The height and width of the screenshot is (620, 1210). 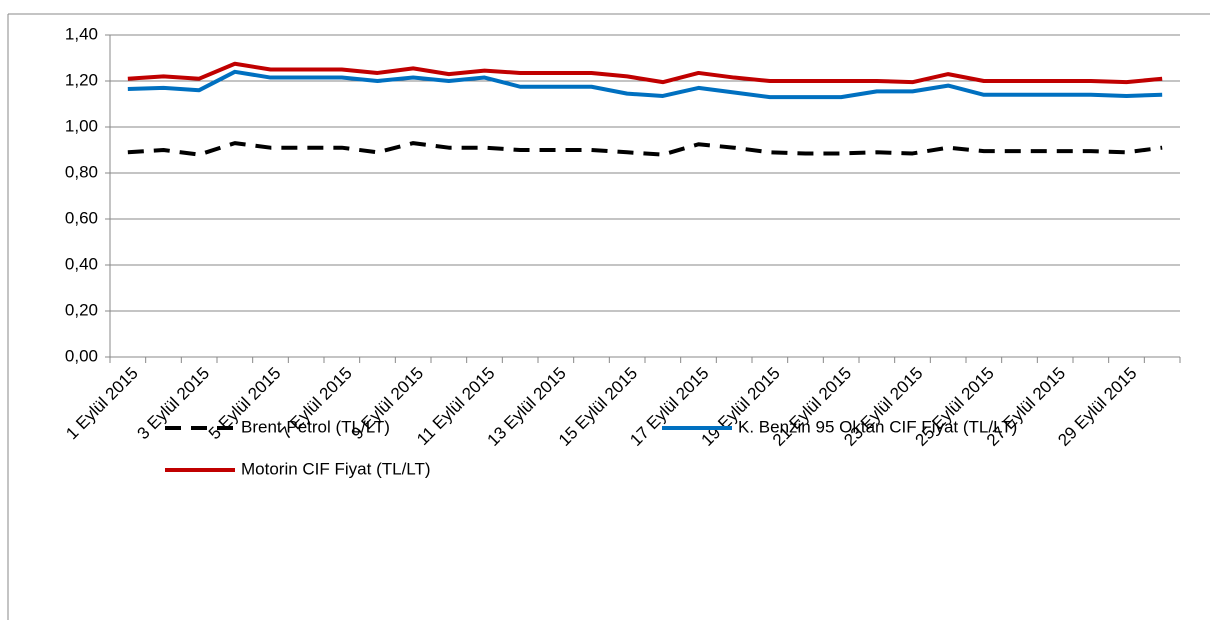 I want to click on x-tick-label: 3 Eylül 2015, so click(x=174, y=404).